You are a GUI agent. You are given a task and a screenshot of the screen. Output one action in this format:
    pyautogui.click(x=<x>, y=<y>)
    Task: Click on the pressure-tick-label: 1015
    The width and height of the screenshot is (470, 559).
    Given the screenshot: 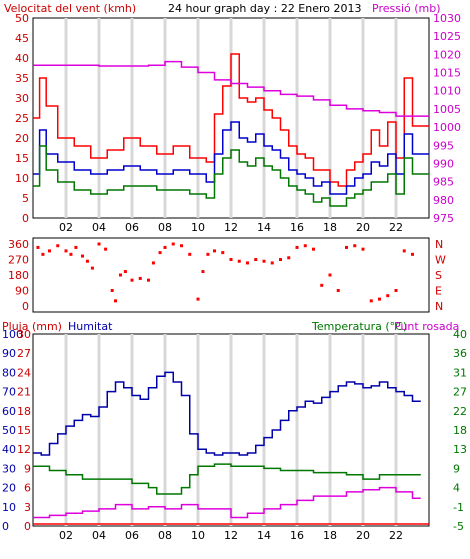 What is the action you would take?
    pyautogui.click(x=447, y=73)
    